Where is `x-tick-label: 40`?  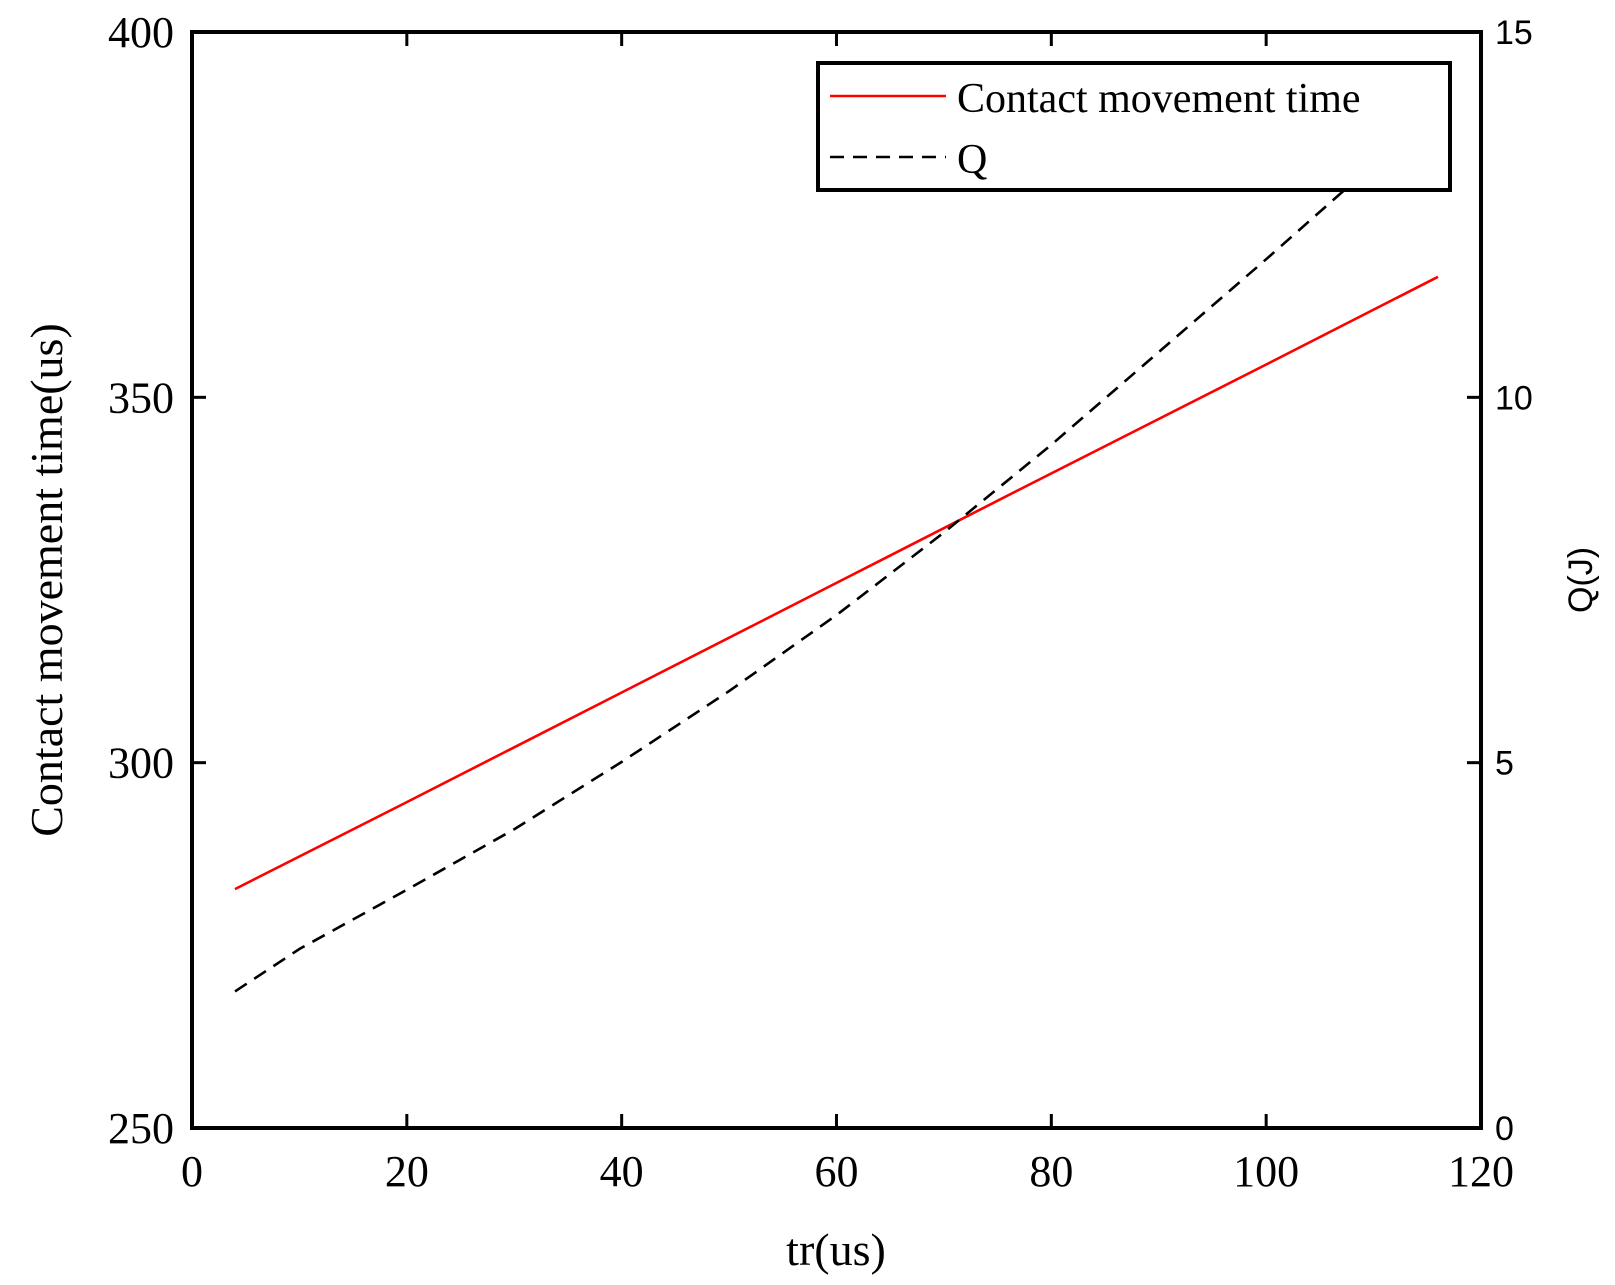
x-tick-label: 40 is located at coordinates (622, 1171).